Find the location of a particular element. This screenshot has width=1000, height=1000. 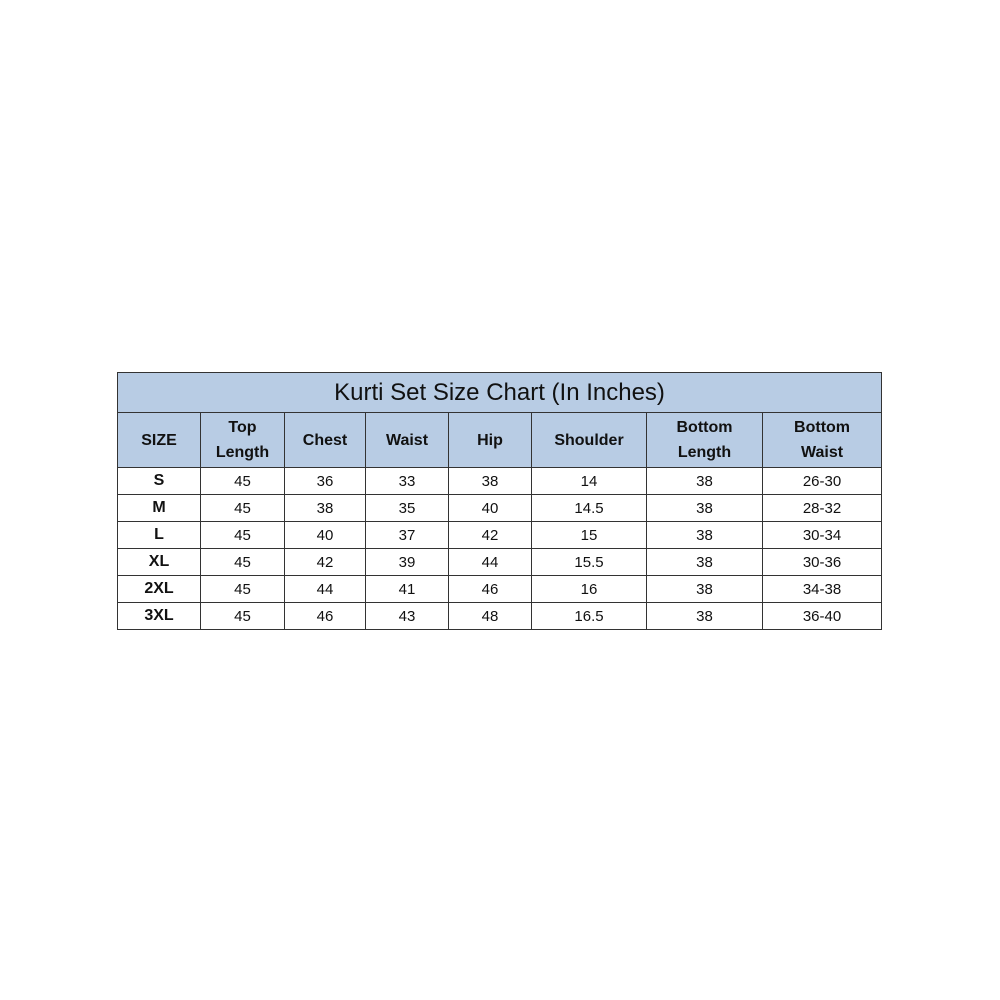

value-cell: 39 is located at coordinates (407, 562).